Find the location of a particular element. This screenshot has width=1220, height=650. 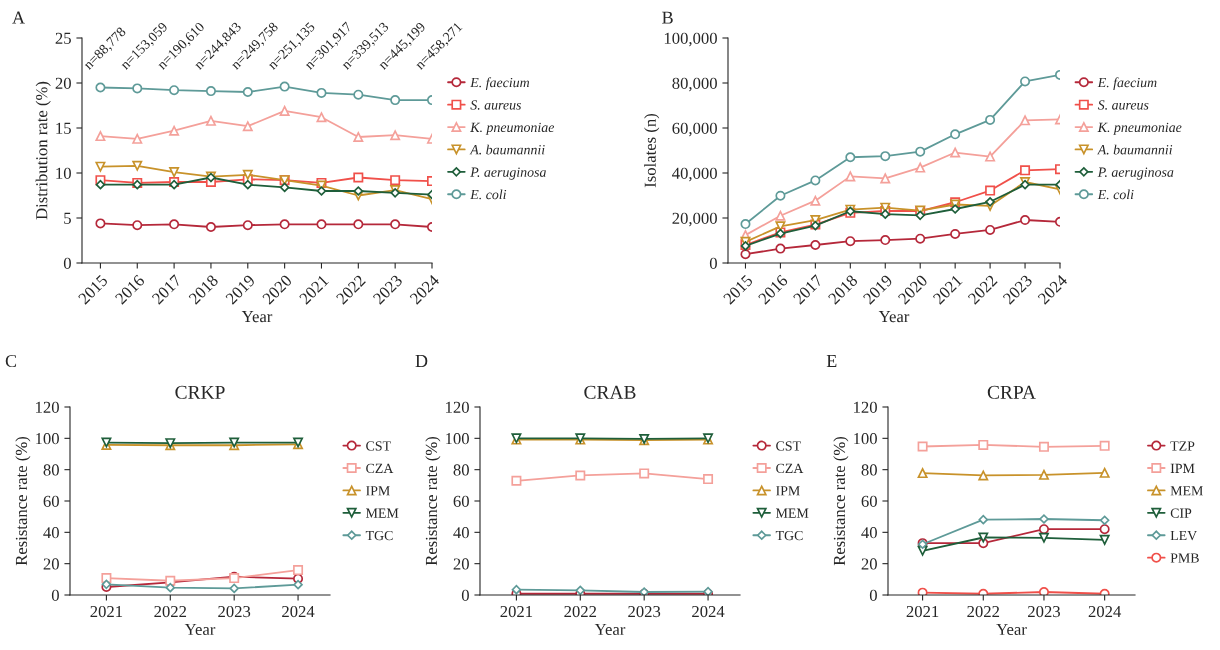

text: E is located at coordinates (831, 361).